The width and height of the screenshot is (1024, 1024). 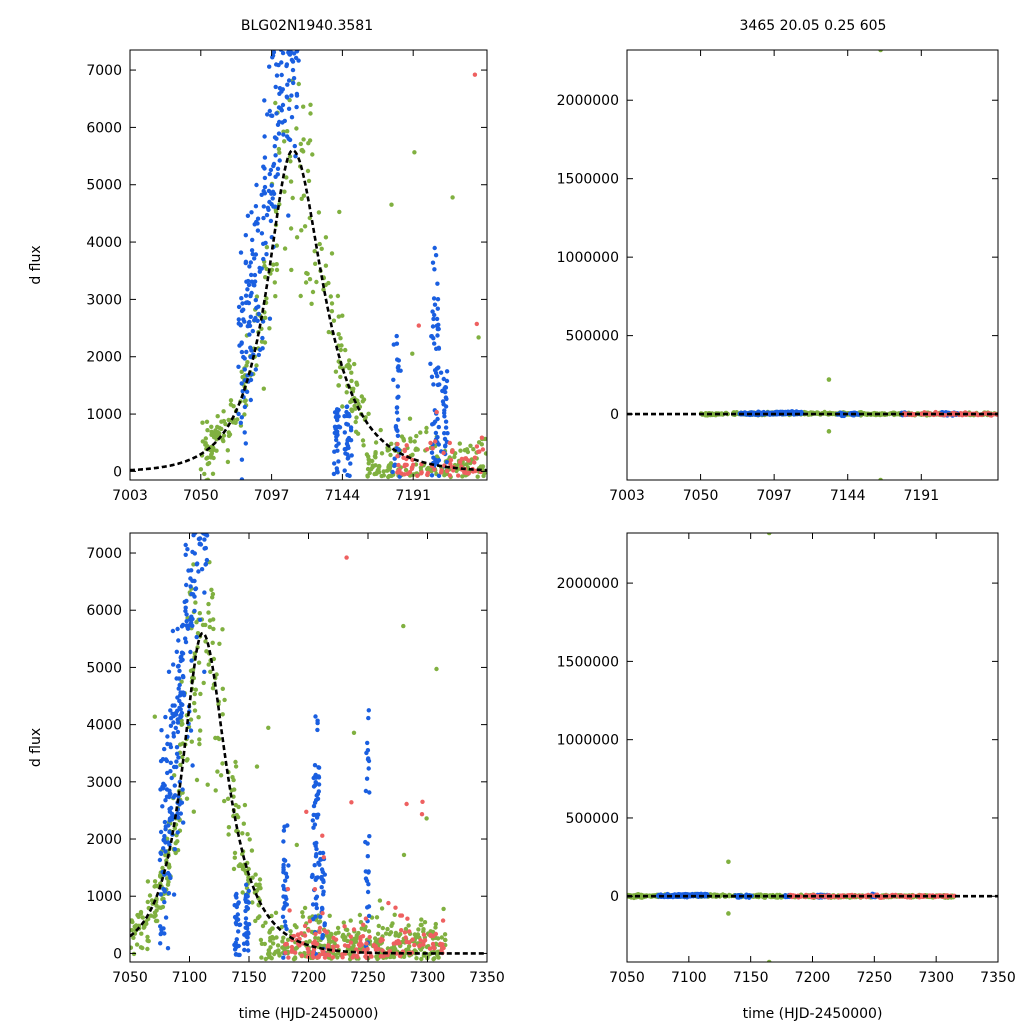 I want to click on title-right: 3465 20.05 0.25 605, so click(x=813, y=26).